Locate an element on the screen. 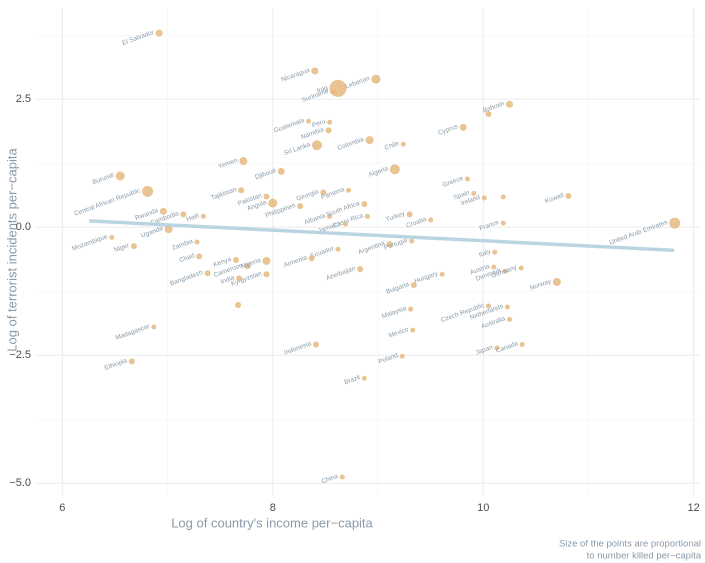 The height and width of the screenshot is (563, 705). point-label: Albania is located at coordinates (315, 219).